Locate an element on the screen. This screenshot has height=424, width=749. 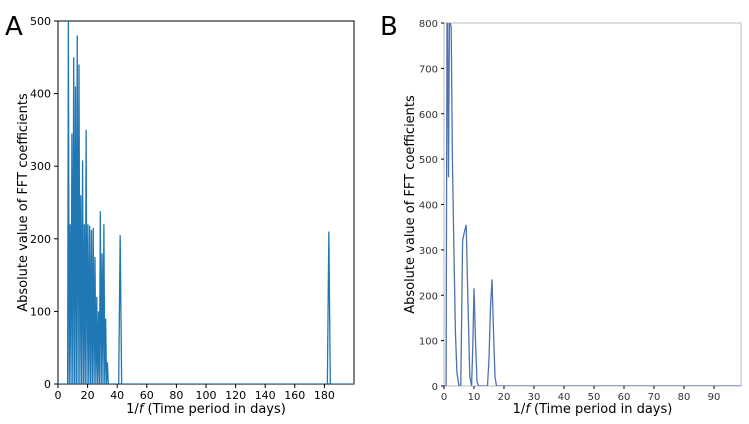
x-tick-label: 120 is located at coordinates (235, 395).